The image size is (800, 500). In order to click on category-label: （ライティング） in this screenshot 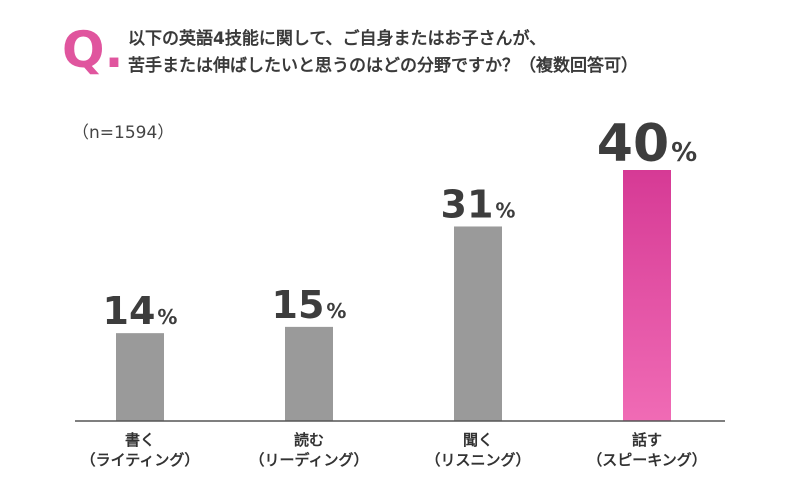, I will do `click(140, 460)`.